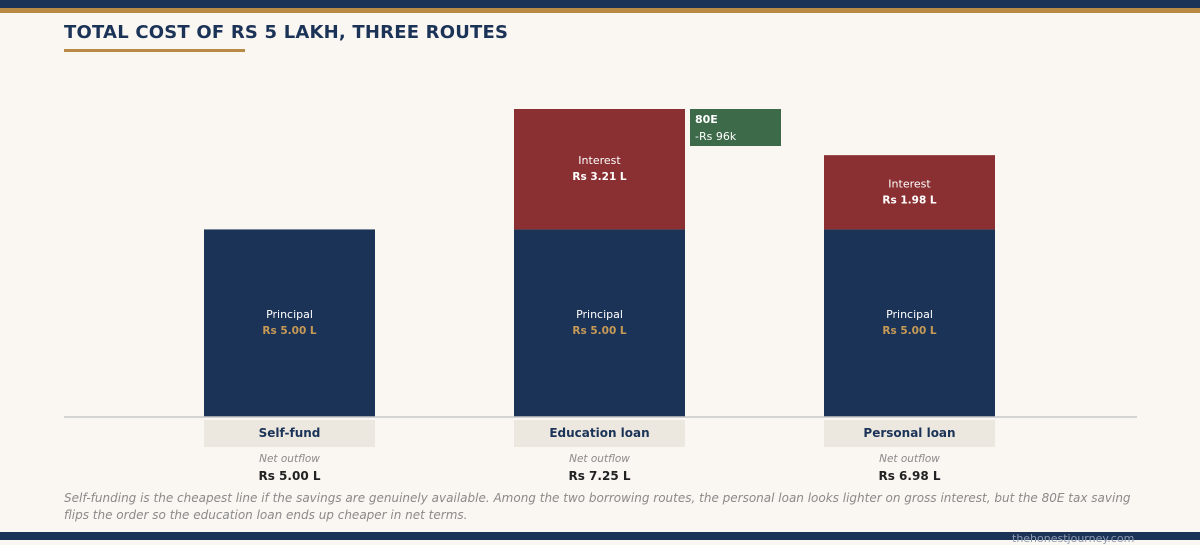 The image size is (1200, 545). What do you see at coordinates (154, 50) in the screenshot?
I see `title-underline` at bounding box center [154, 50].